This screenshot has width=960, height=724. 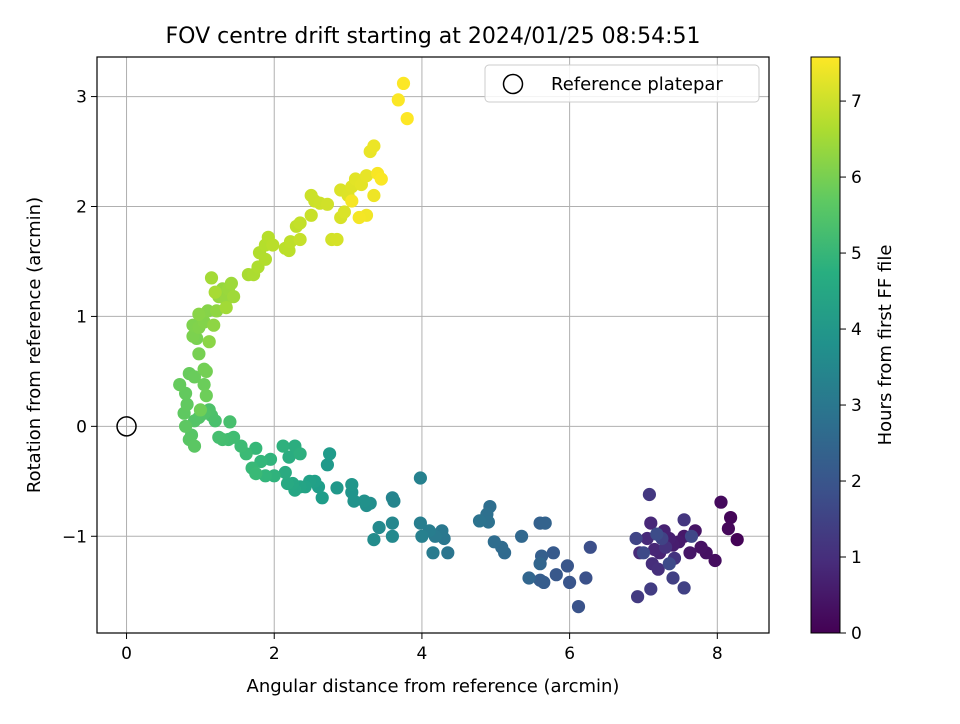 I want to click on reference-point, so click(x=126, y=426).